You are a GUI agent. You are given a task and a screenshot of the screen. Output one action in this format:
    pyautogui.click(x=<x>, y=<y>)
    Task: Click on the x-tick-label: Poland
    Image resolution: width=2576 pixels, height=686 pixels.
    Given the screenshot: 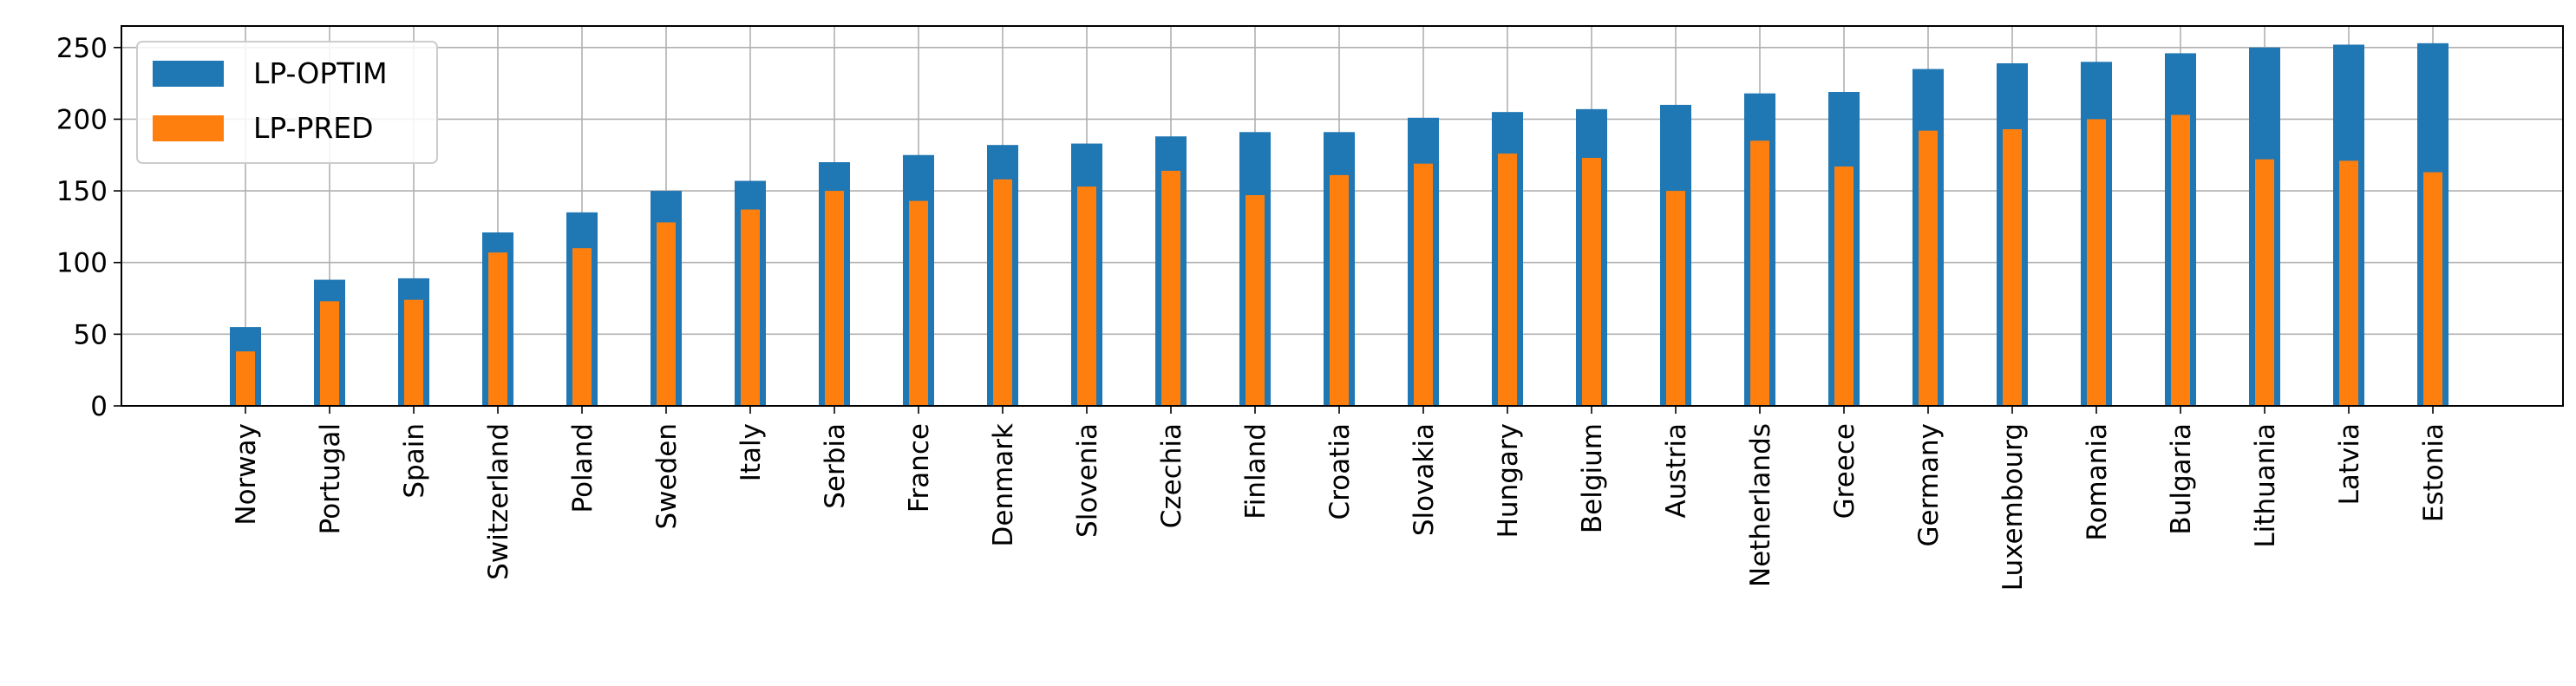 What is the action you would take?
    pyautogui.click(x=582, y=468)
    